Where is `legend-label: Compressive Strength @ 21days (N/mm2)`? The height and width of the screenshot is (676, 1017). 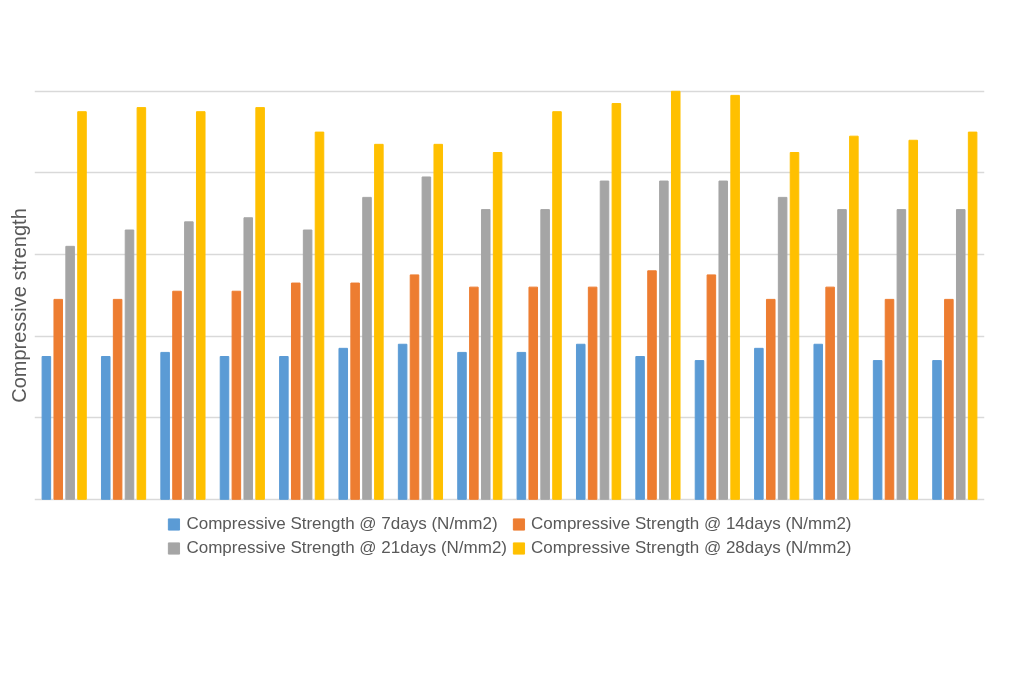 legend-label: Compressive Strength @ 21days (N/mm2) is located at coordinates (346, 548).